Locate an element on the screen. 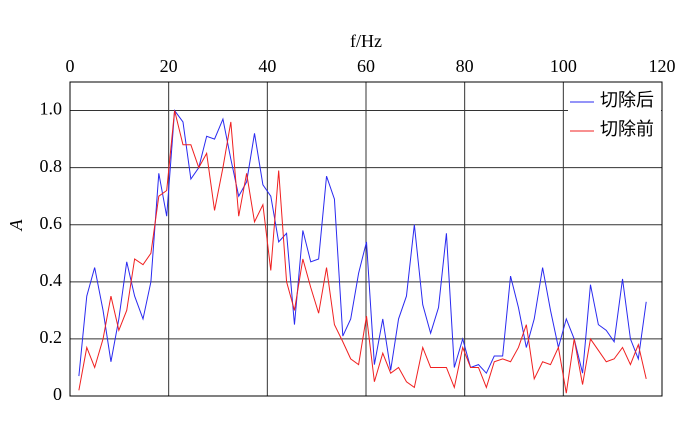 Image resolution: width=700 pixels, height=438 pixels. y-tick-label: 0.2 is located at coordinates (51, 337).